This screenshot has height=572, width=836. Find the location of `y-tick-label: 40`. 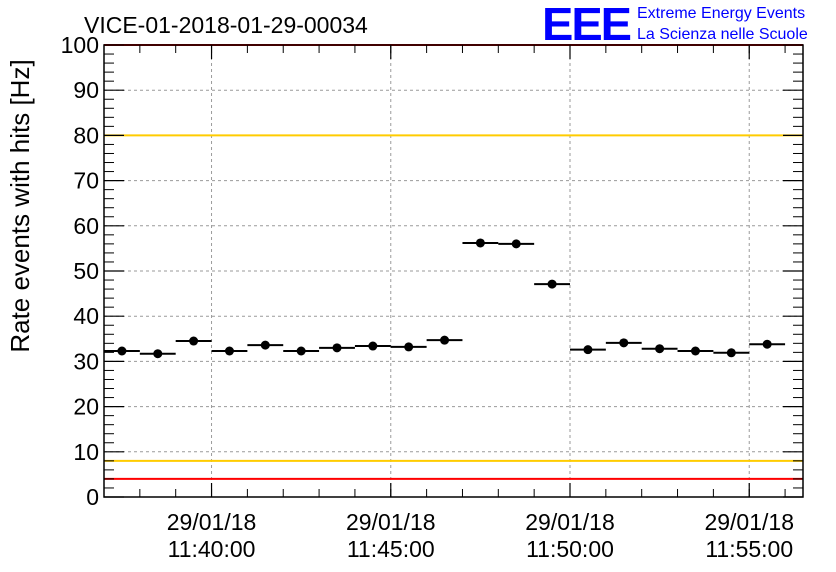

y-tick-label: 40 is located at coordinates (86, 316).